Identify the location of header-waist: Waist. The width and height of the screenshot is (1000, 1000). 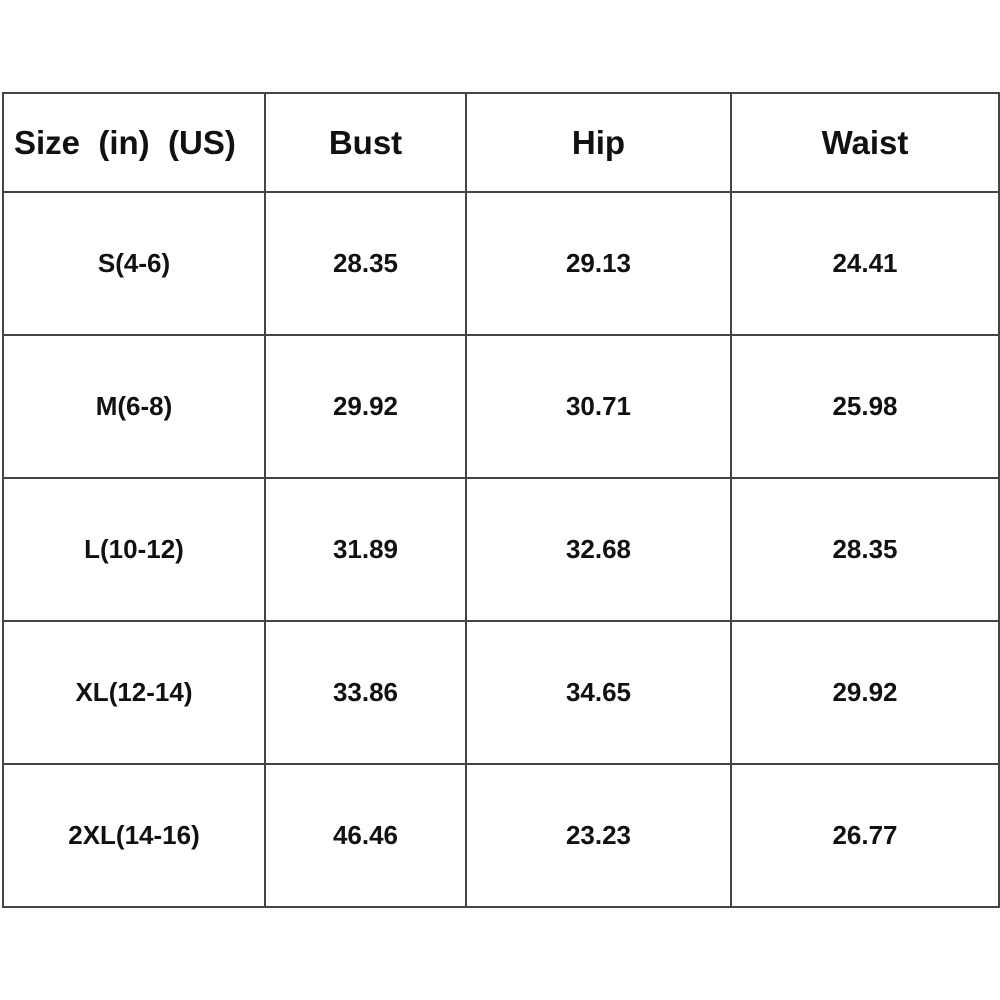
(865, 142).